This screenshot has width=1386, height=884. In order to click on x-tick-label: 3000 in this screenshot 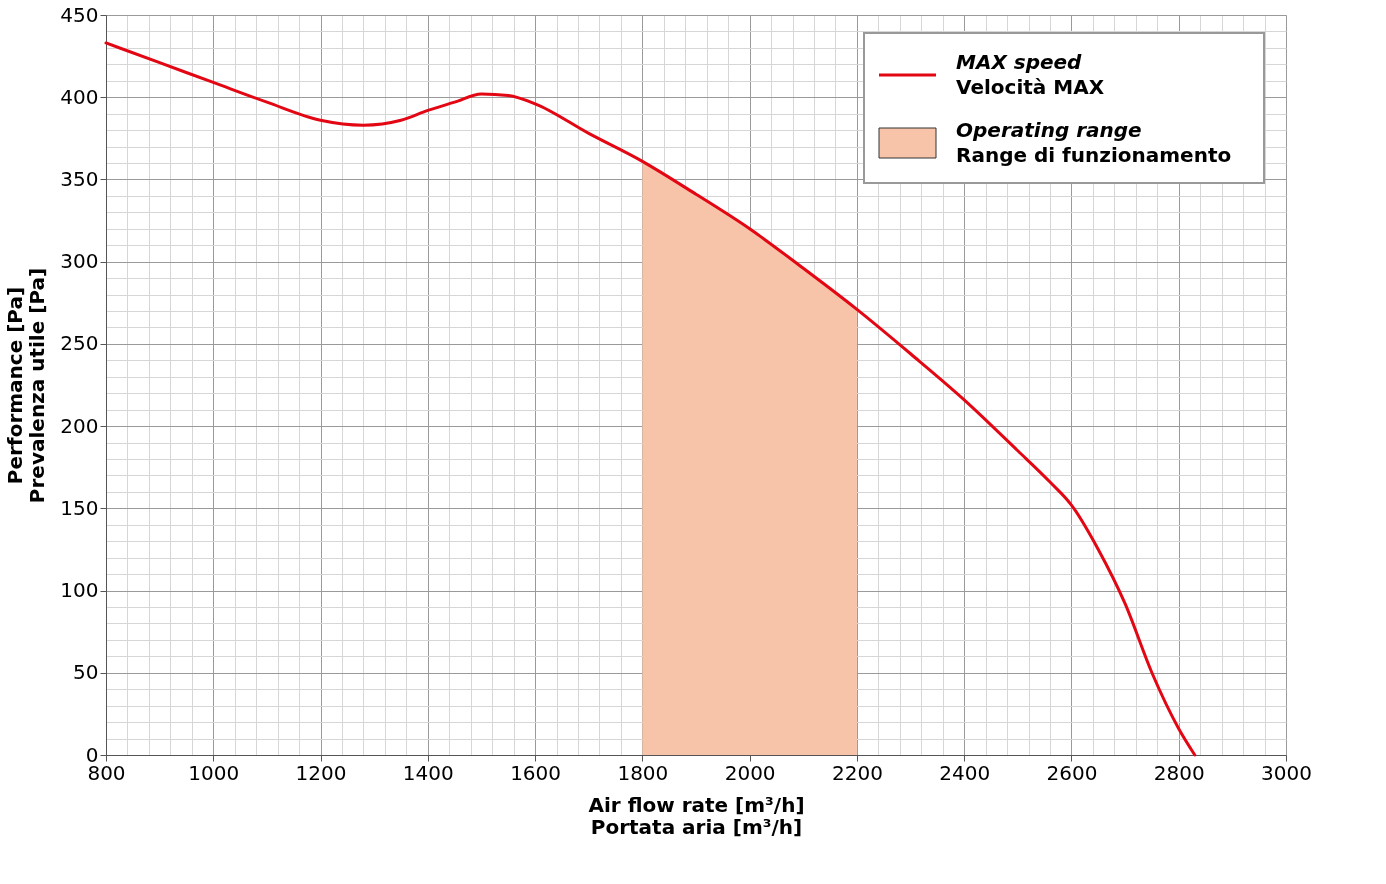, I will do `click(1286, 772)`.